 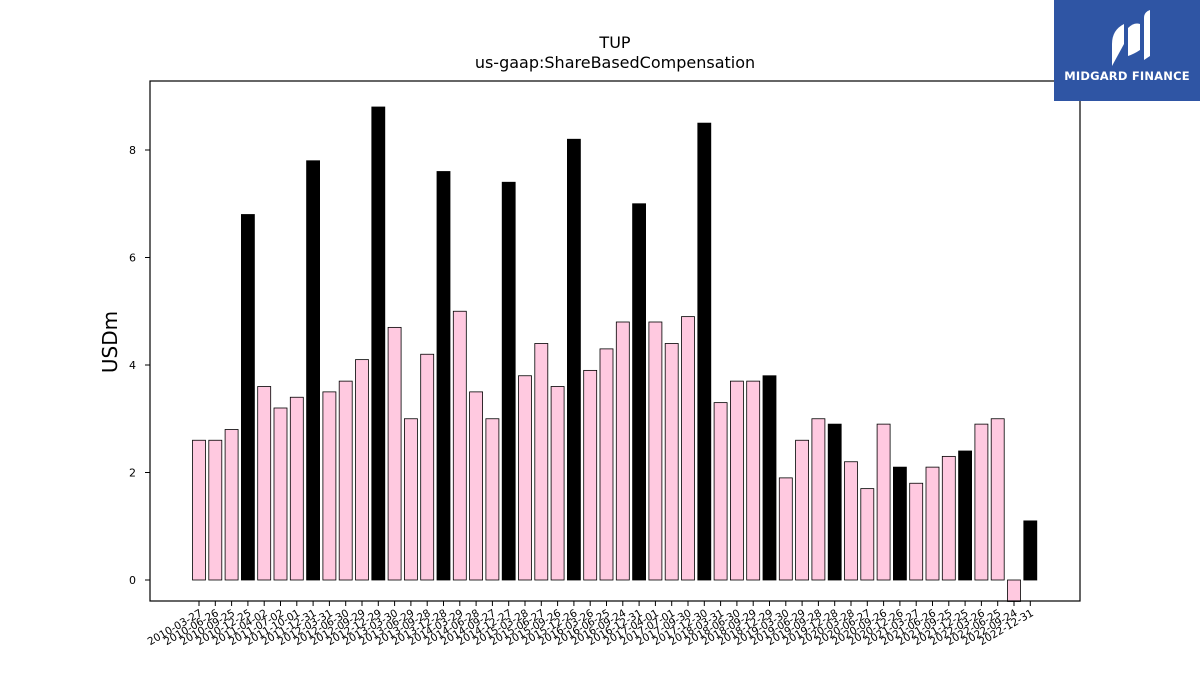 What do you see at coordinates (132, 580) in the screenshot?
I see `y-tick-label: 0` at bounding box center [132, 580].